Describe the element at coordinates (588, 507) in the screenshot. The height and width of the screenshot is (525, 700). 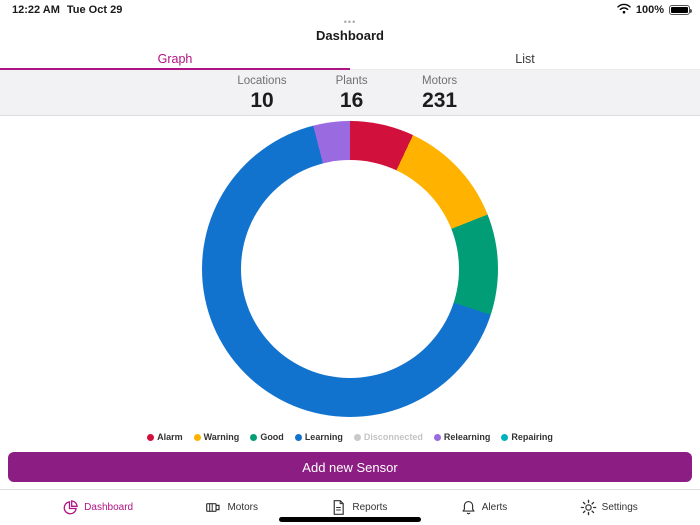
I see `gear-icon` at that location.